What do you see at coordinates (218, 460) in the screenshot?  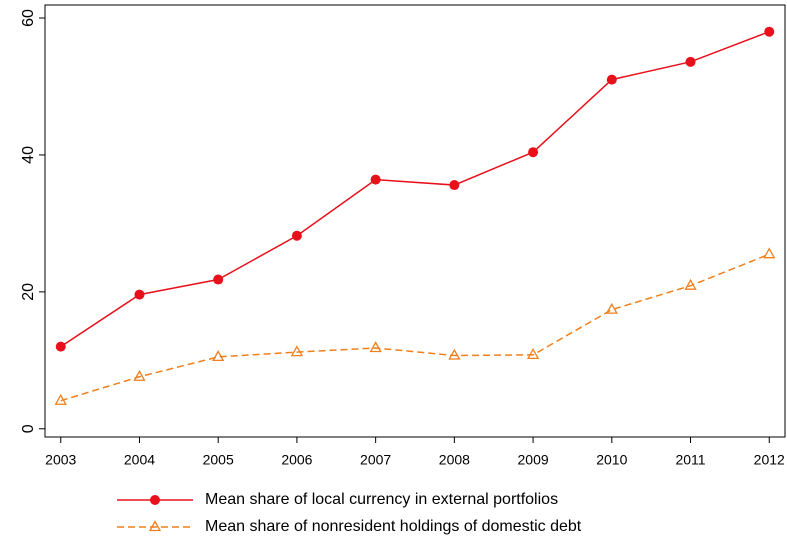 I see `x-tick-label: 2005` at bounding box center [218, 460].